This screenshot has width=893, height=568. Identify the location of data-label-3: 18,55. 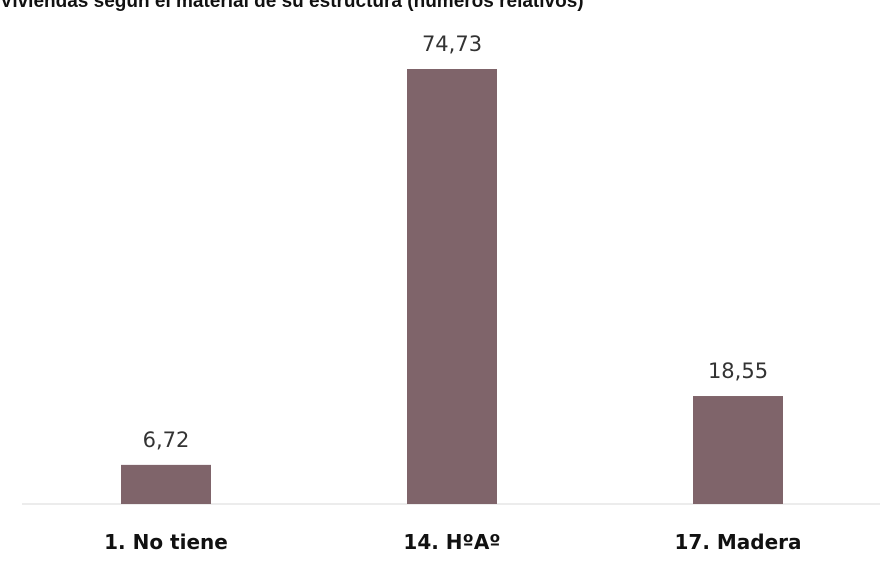
(738, 371).